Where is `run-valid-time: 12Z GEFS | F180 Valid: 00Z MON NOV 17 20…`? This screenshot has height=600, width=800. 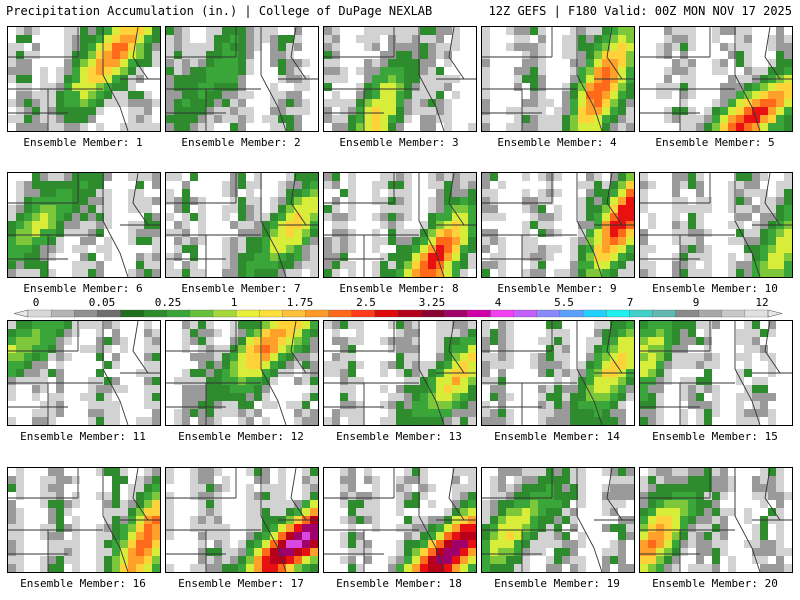
run-valid-time: 12Z GEFS | F180 Valid: 00Z MON NOV 17 20… is located at coordinates (640, 11).